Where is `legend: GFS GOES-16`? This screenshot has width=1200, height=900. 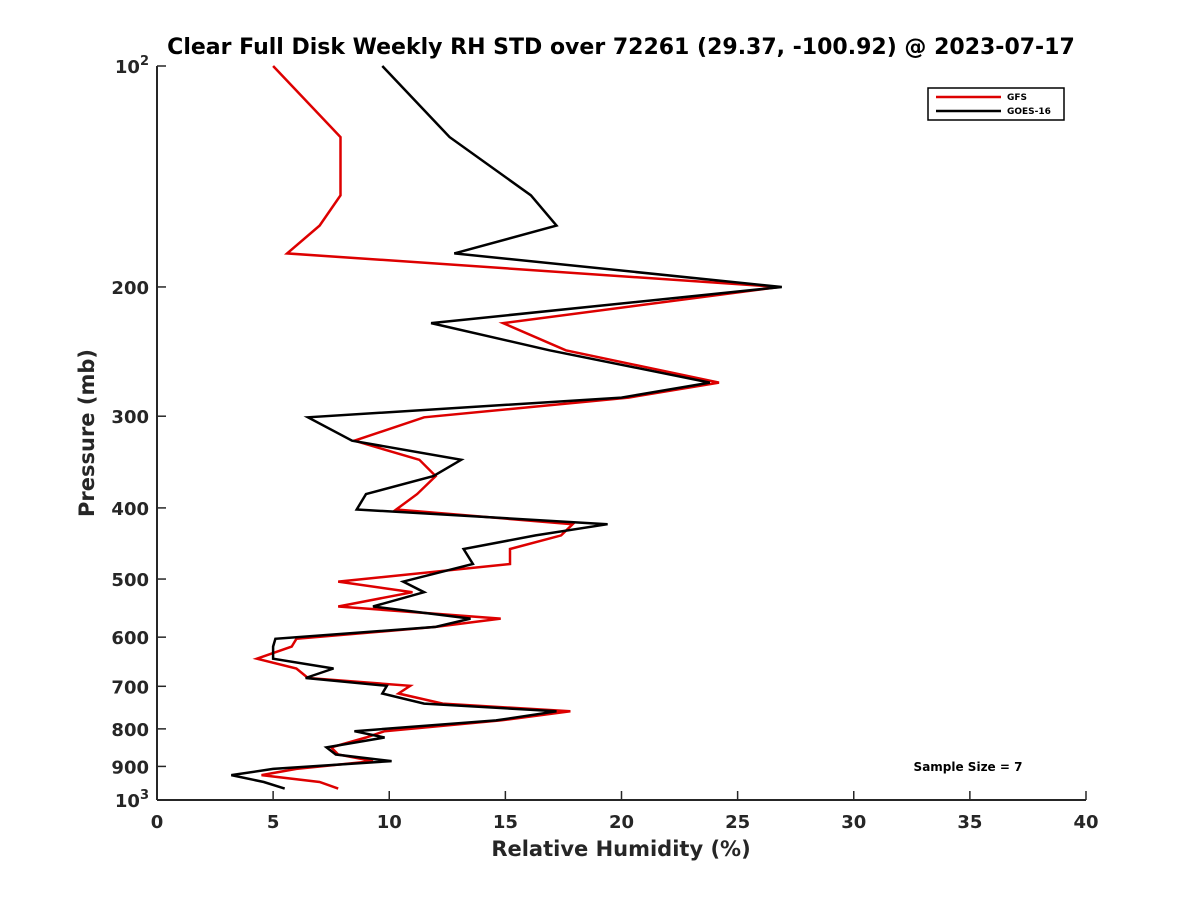 legend: GFS GOES-16 is located at coordinates (996, 104).